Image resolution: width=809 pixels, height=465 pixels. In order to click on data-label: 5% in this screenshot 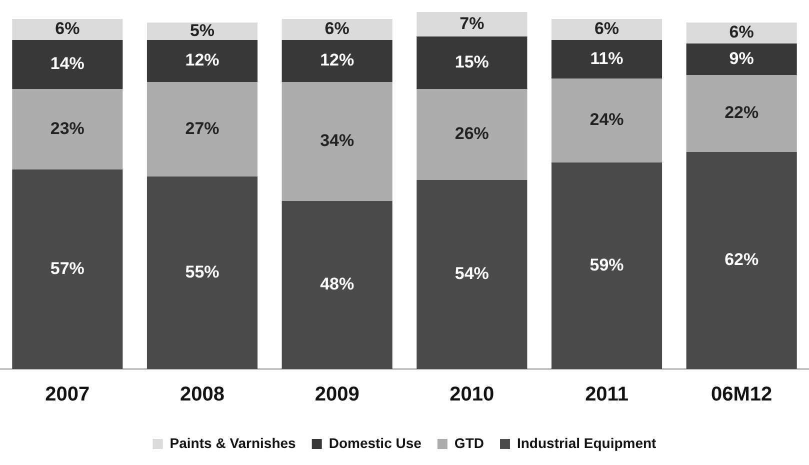, I will do `click(202, 30)`.